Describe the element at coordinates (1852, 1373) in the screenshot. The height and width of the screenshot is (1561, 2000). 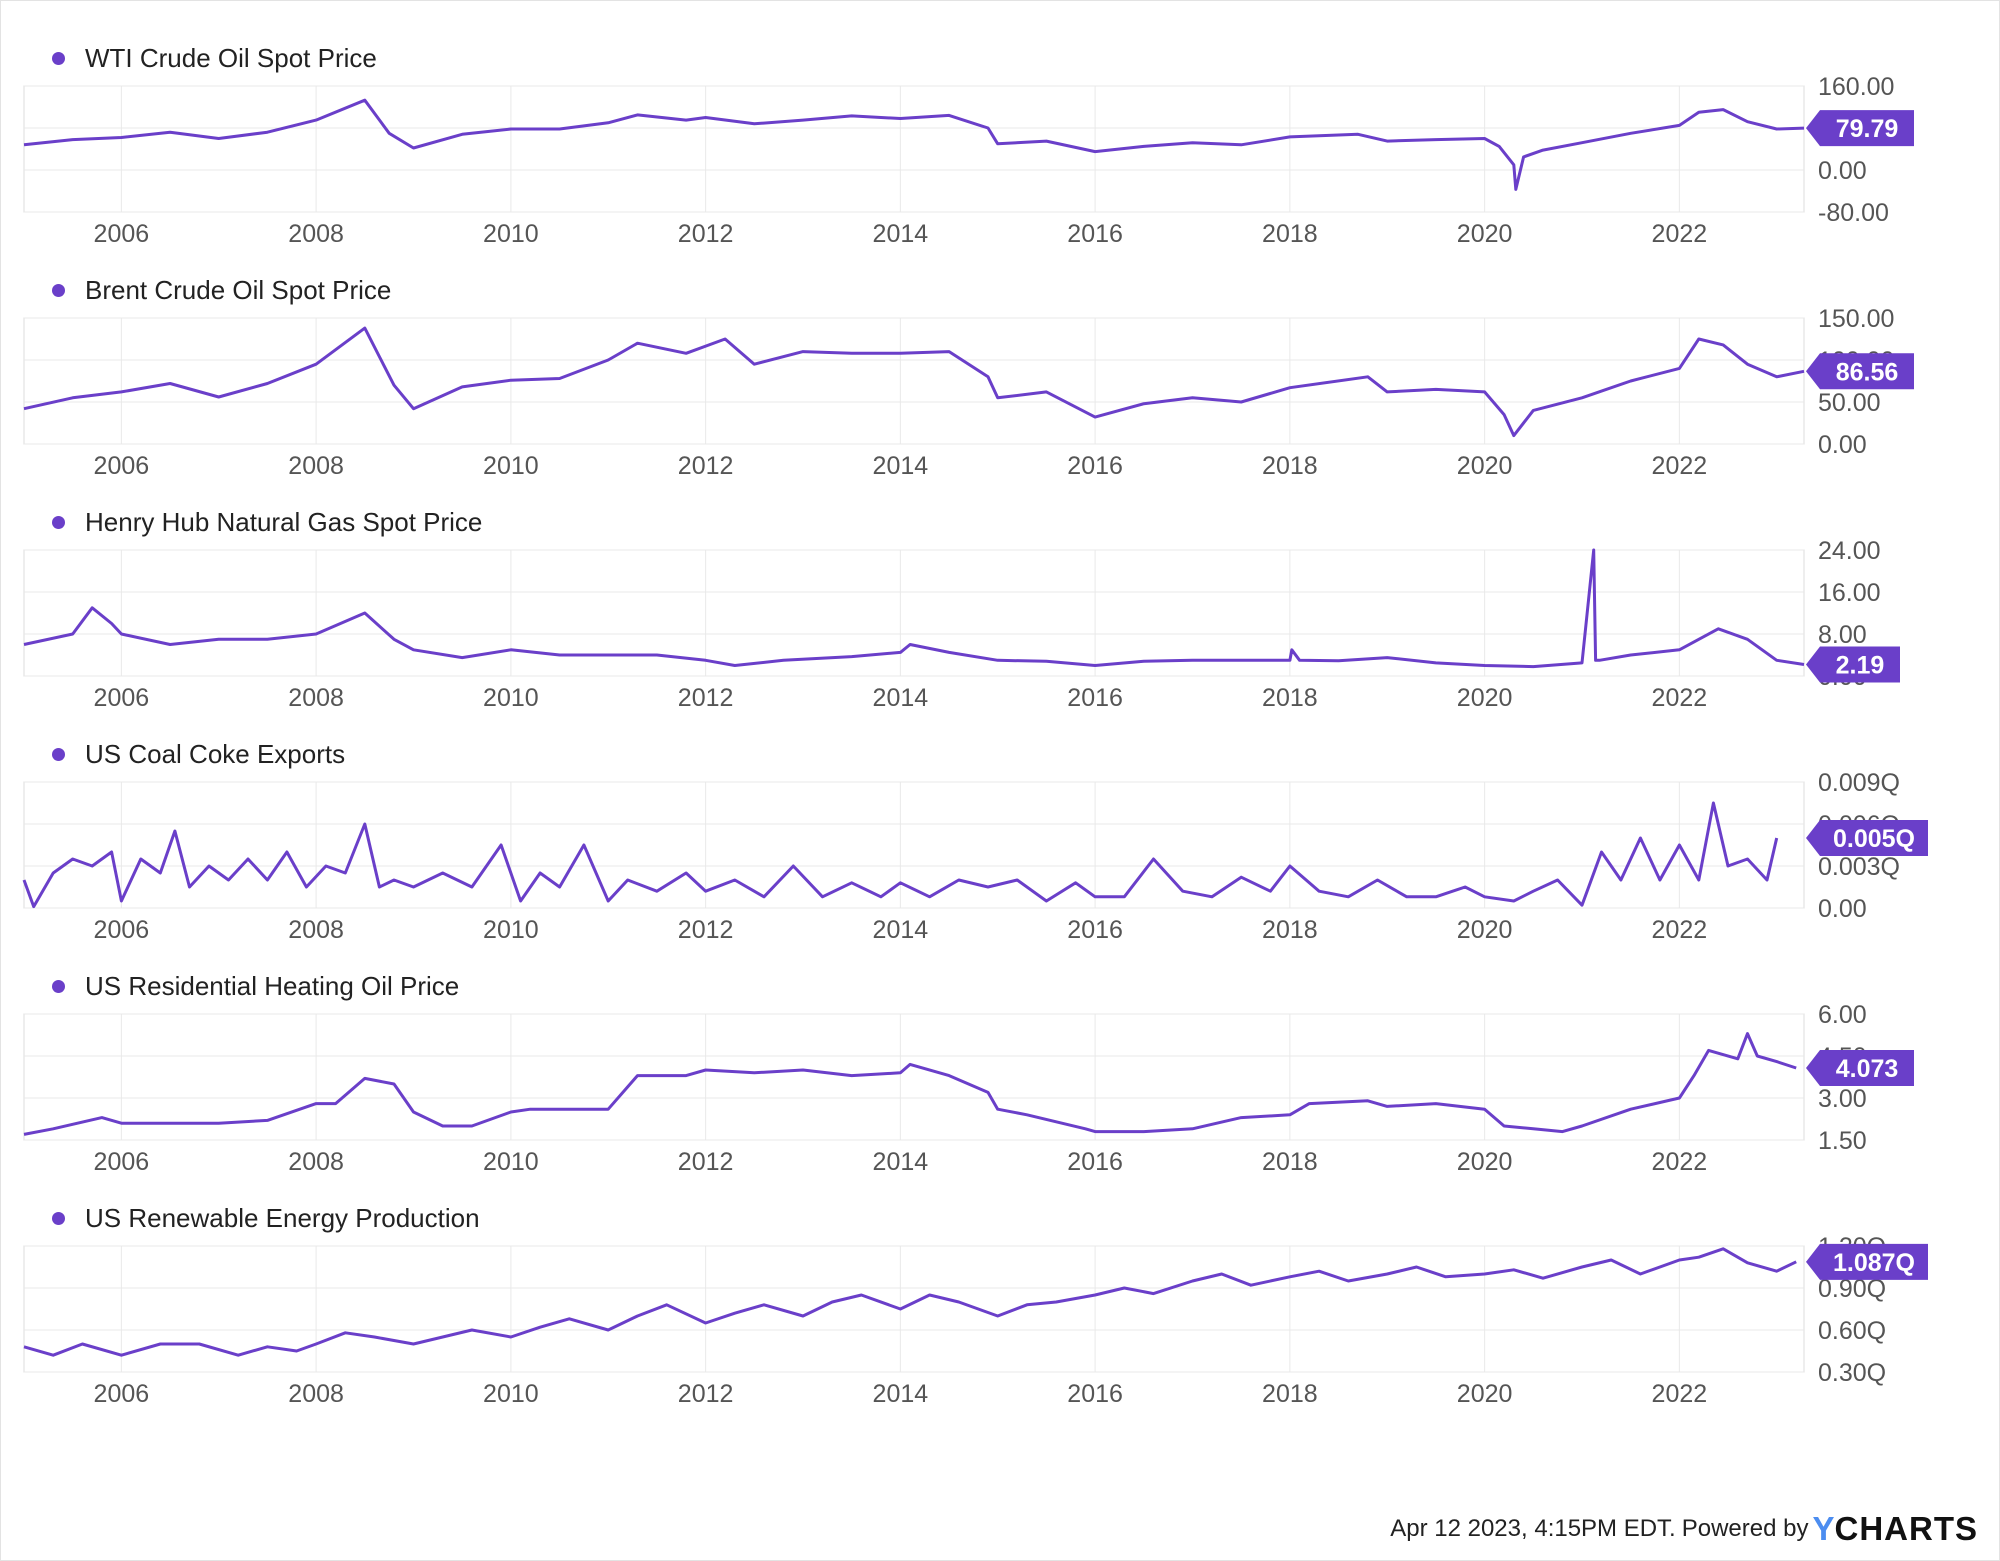
I see `y-tick-label: 0.30Q` at that location.